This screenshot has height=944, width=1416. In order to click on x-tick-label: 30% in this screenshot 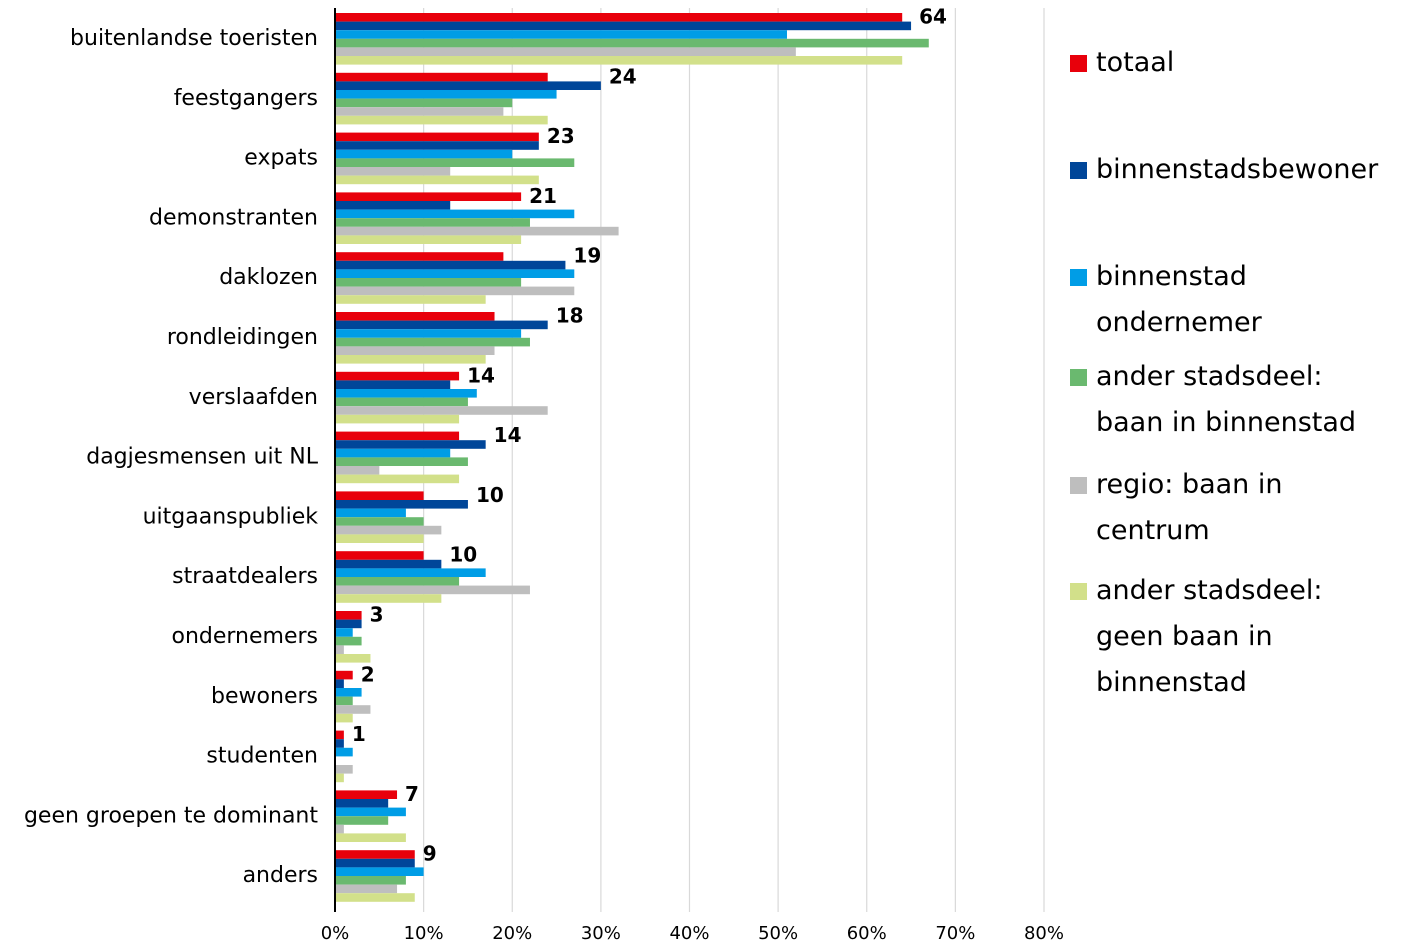, I will do `click(601, 933)`.